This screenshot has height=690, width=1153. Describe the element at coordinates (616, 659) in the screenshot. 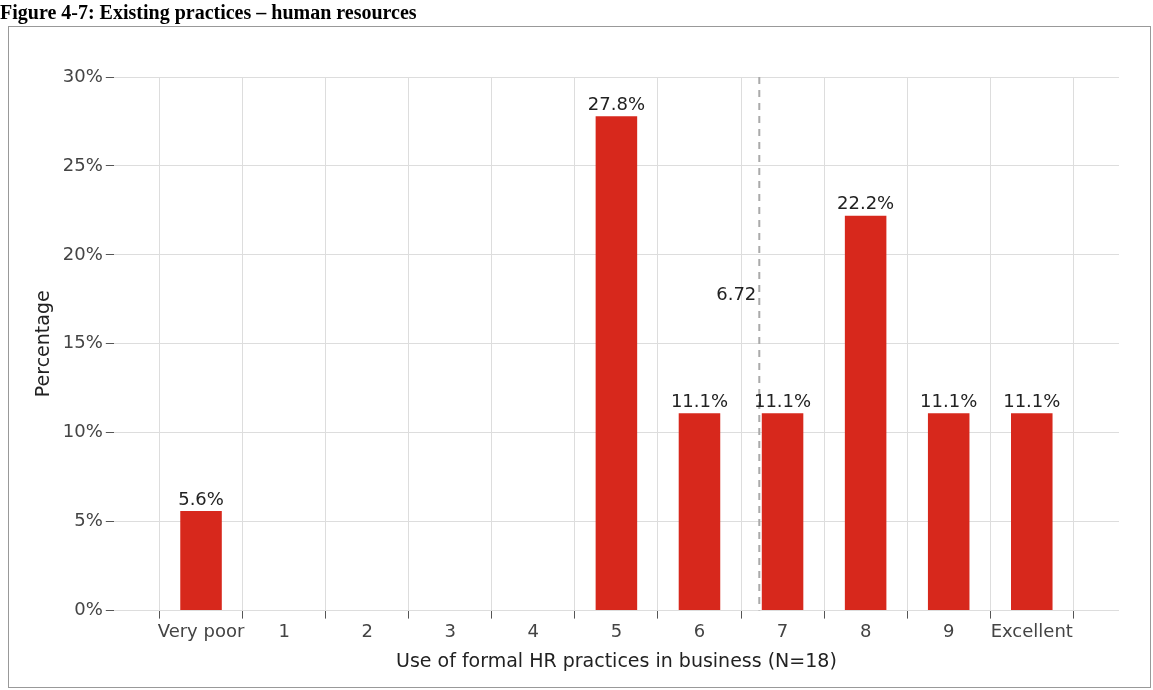

I see `x-axis-title: Use of formal HR practices in business (N=18)` at that location.